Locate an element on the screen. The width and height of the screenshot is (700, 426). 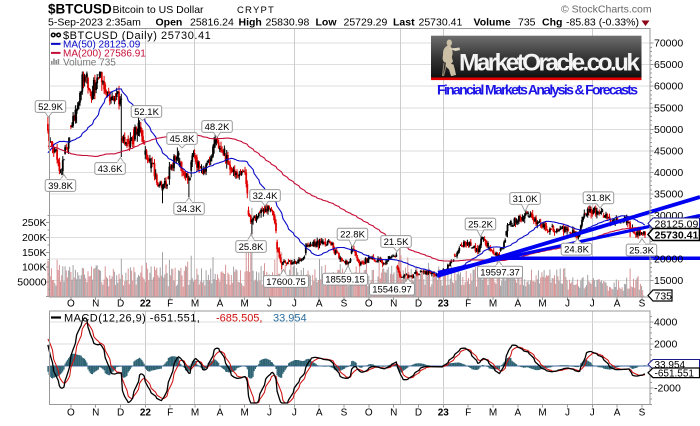
svg-text: 17600.75 is located at coordinates (286, 282).